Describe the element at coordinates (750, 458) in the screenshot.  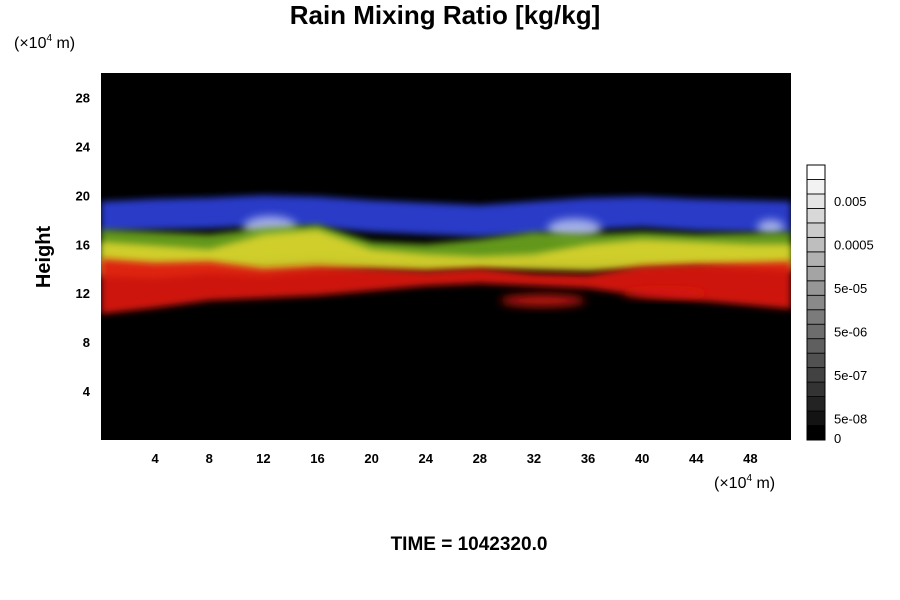
I see `x-tick-label: 48` at that location.